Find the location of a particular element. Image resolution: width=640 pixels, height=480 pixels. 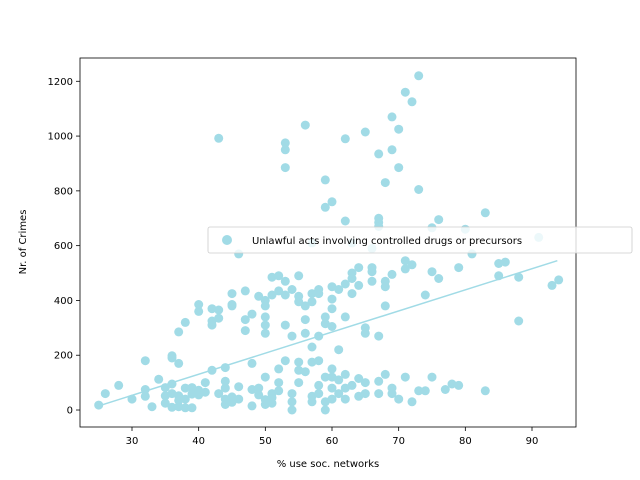

x-tick-label: 50 is located at coordinates (265, 441).